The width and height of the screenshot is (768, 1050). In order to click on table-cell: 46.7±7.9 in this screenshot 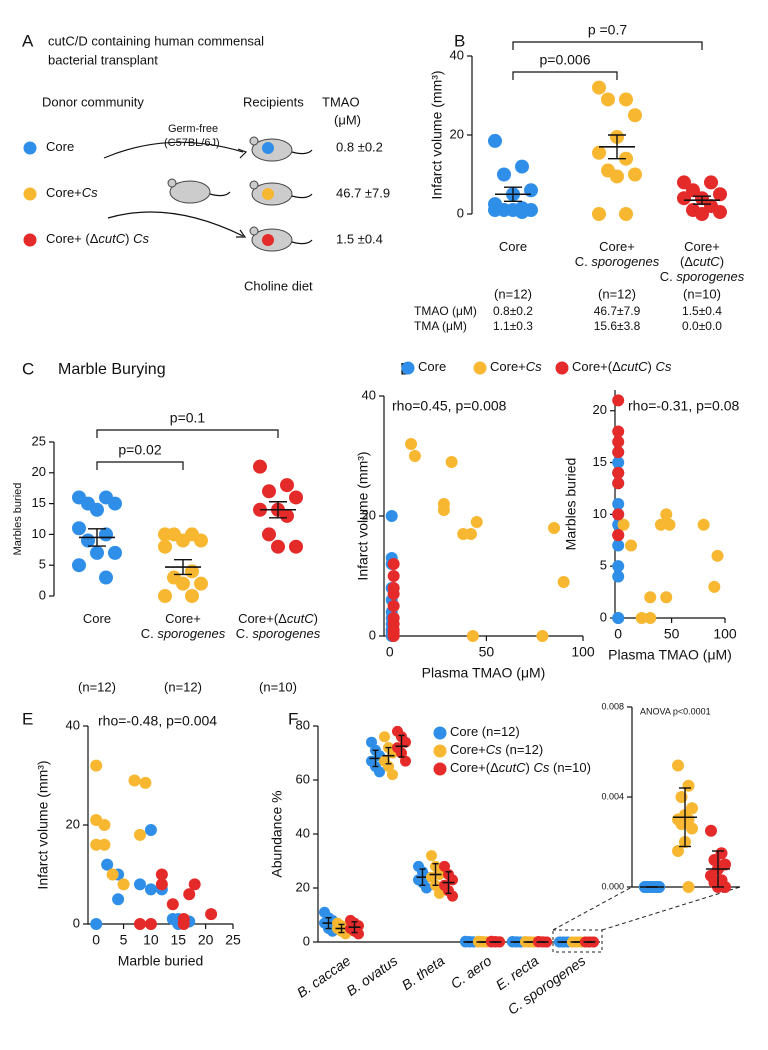, I will do `click(617, 311)`.